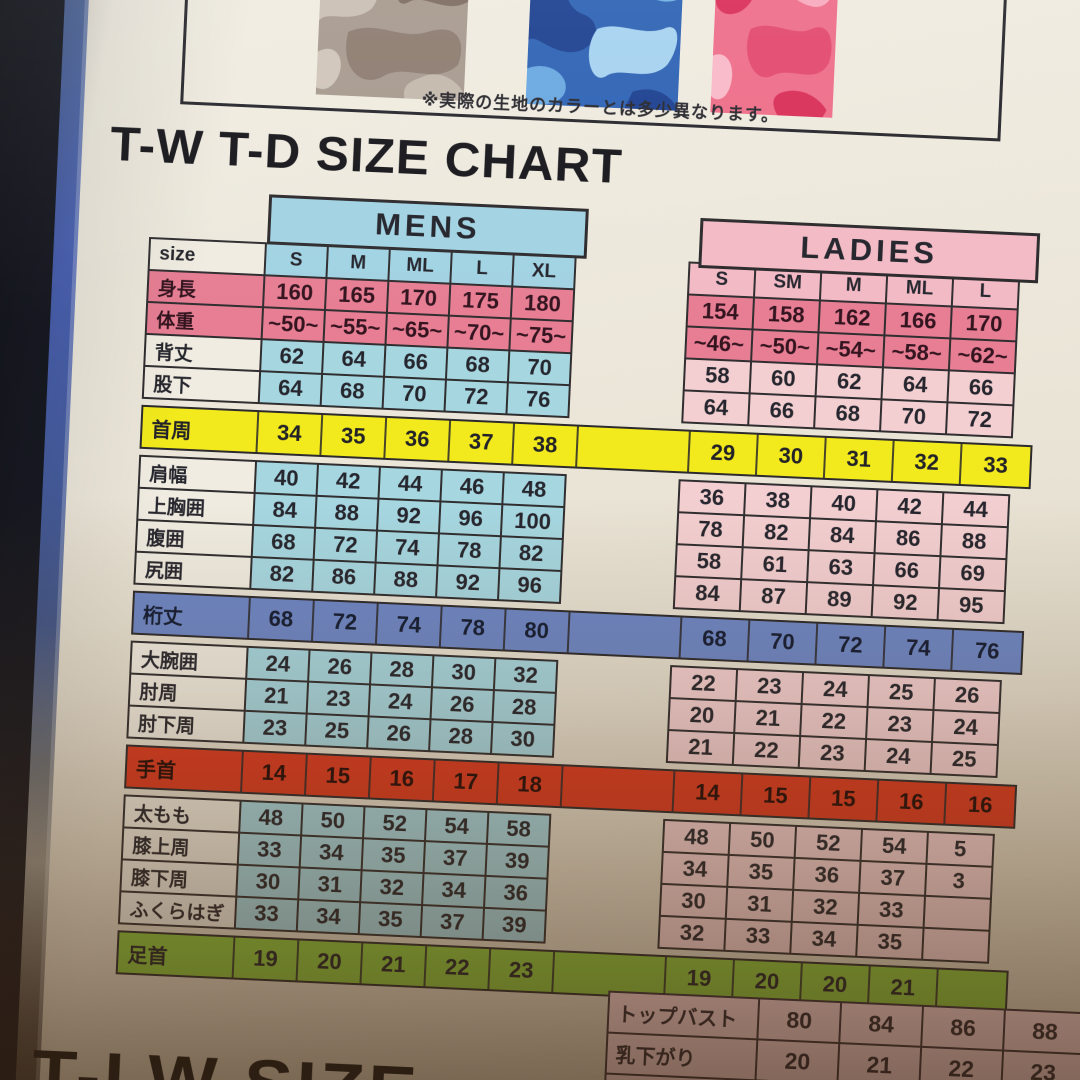  I want to click on mens-value: 42, so click(348, 481).